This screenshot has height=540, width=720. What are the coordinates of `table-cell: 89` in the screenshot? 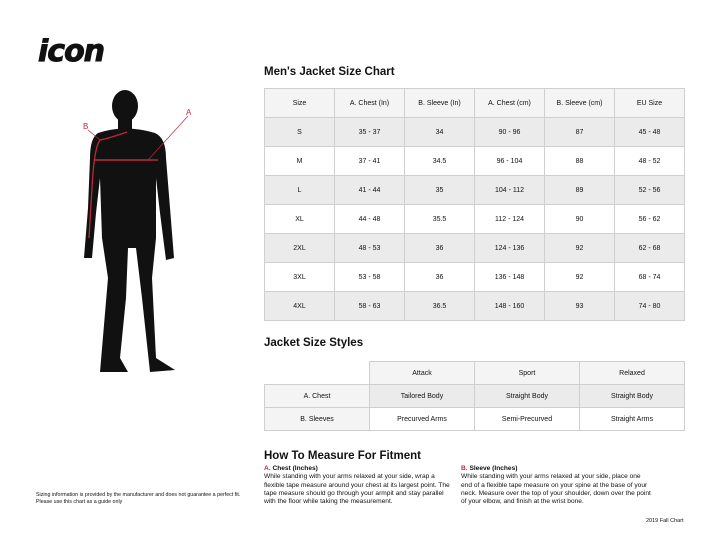 It's located at (579, 190).